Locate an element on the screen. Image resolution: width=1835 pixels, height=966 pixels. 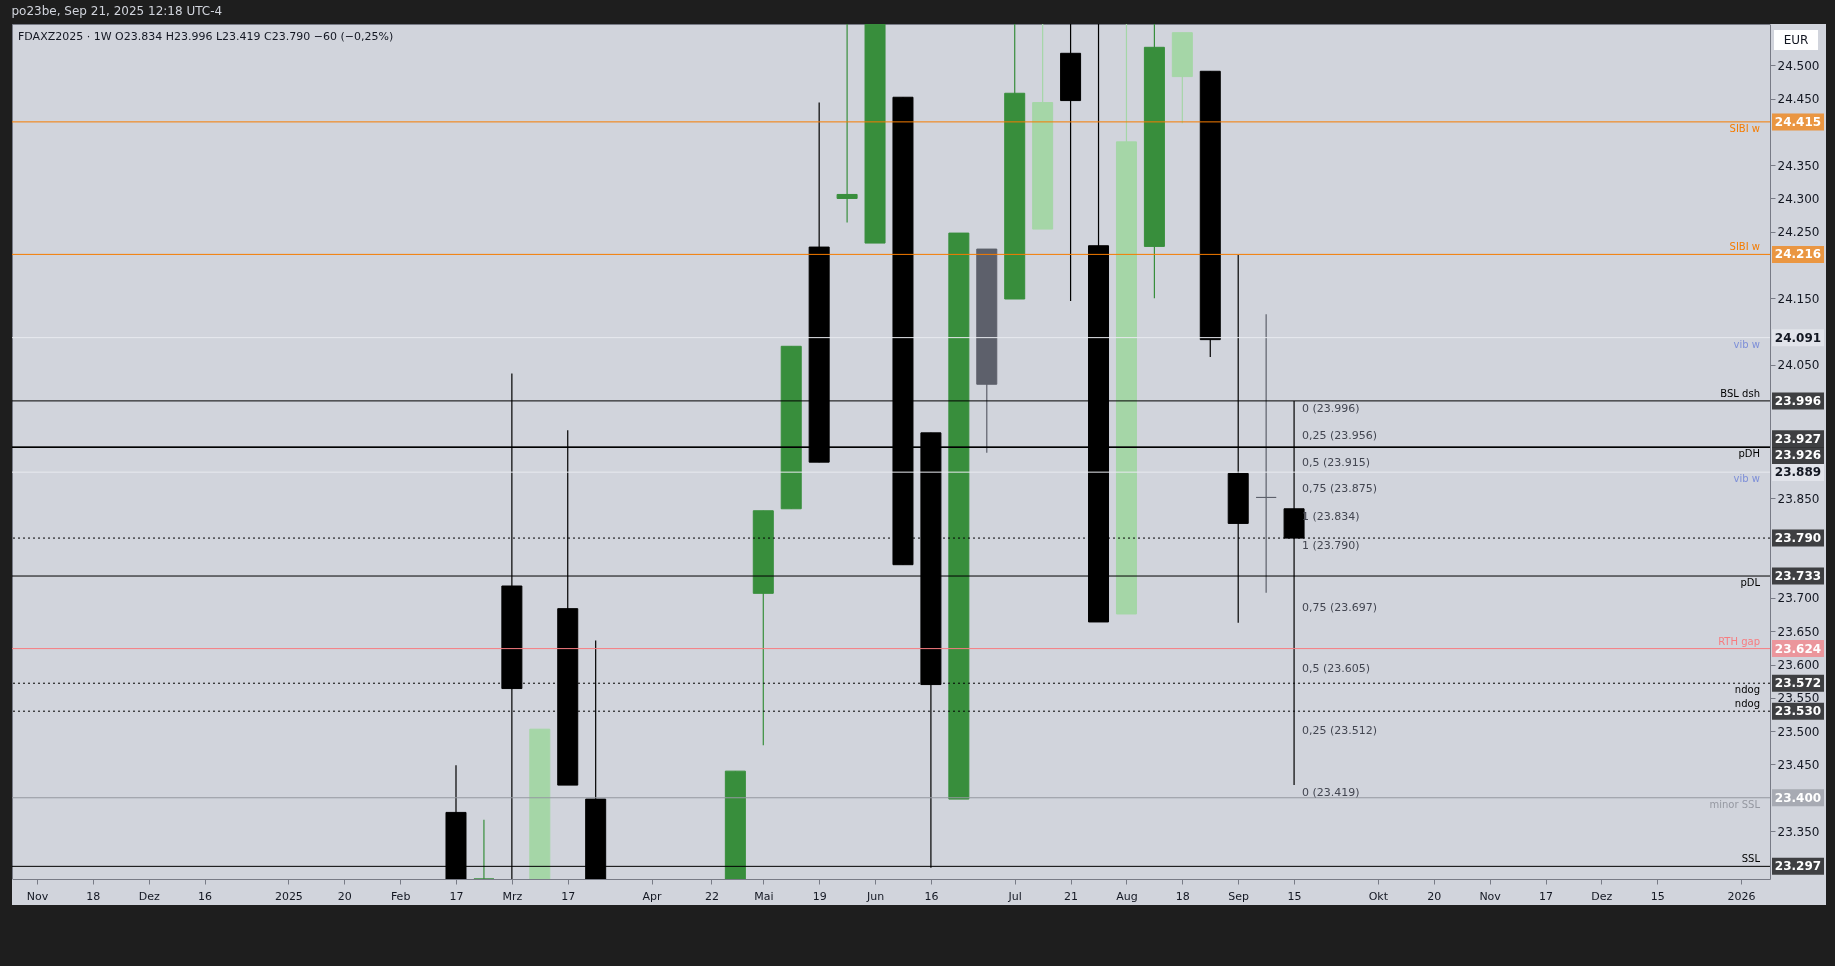
x-tick-label: Mai is located at coordinates (764, 896).